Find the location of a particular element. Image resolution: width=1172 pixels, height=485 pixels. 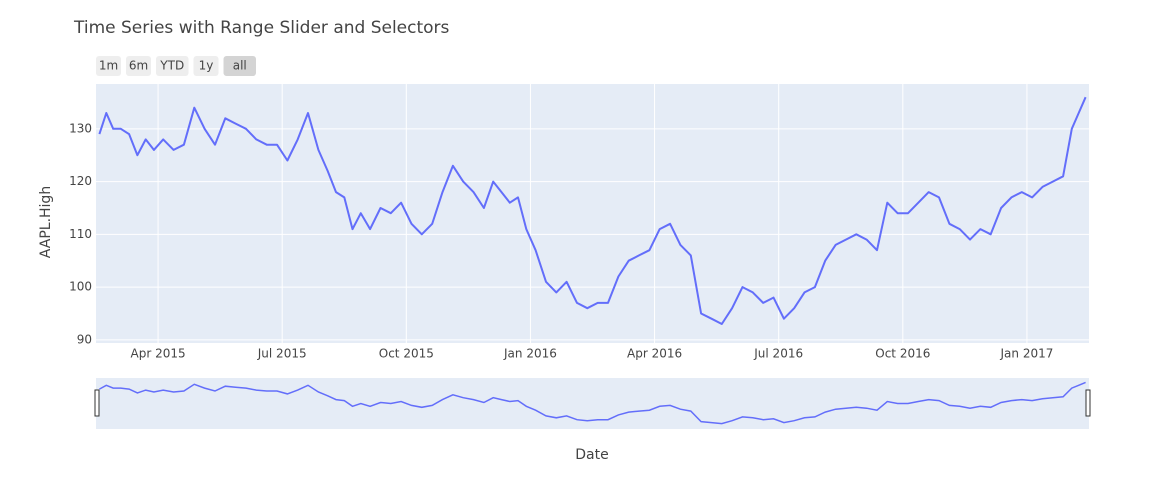

x-tick-label: Oct 2015 is located at coordinates (406, 354).